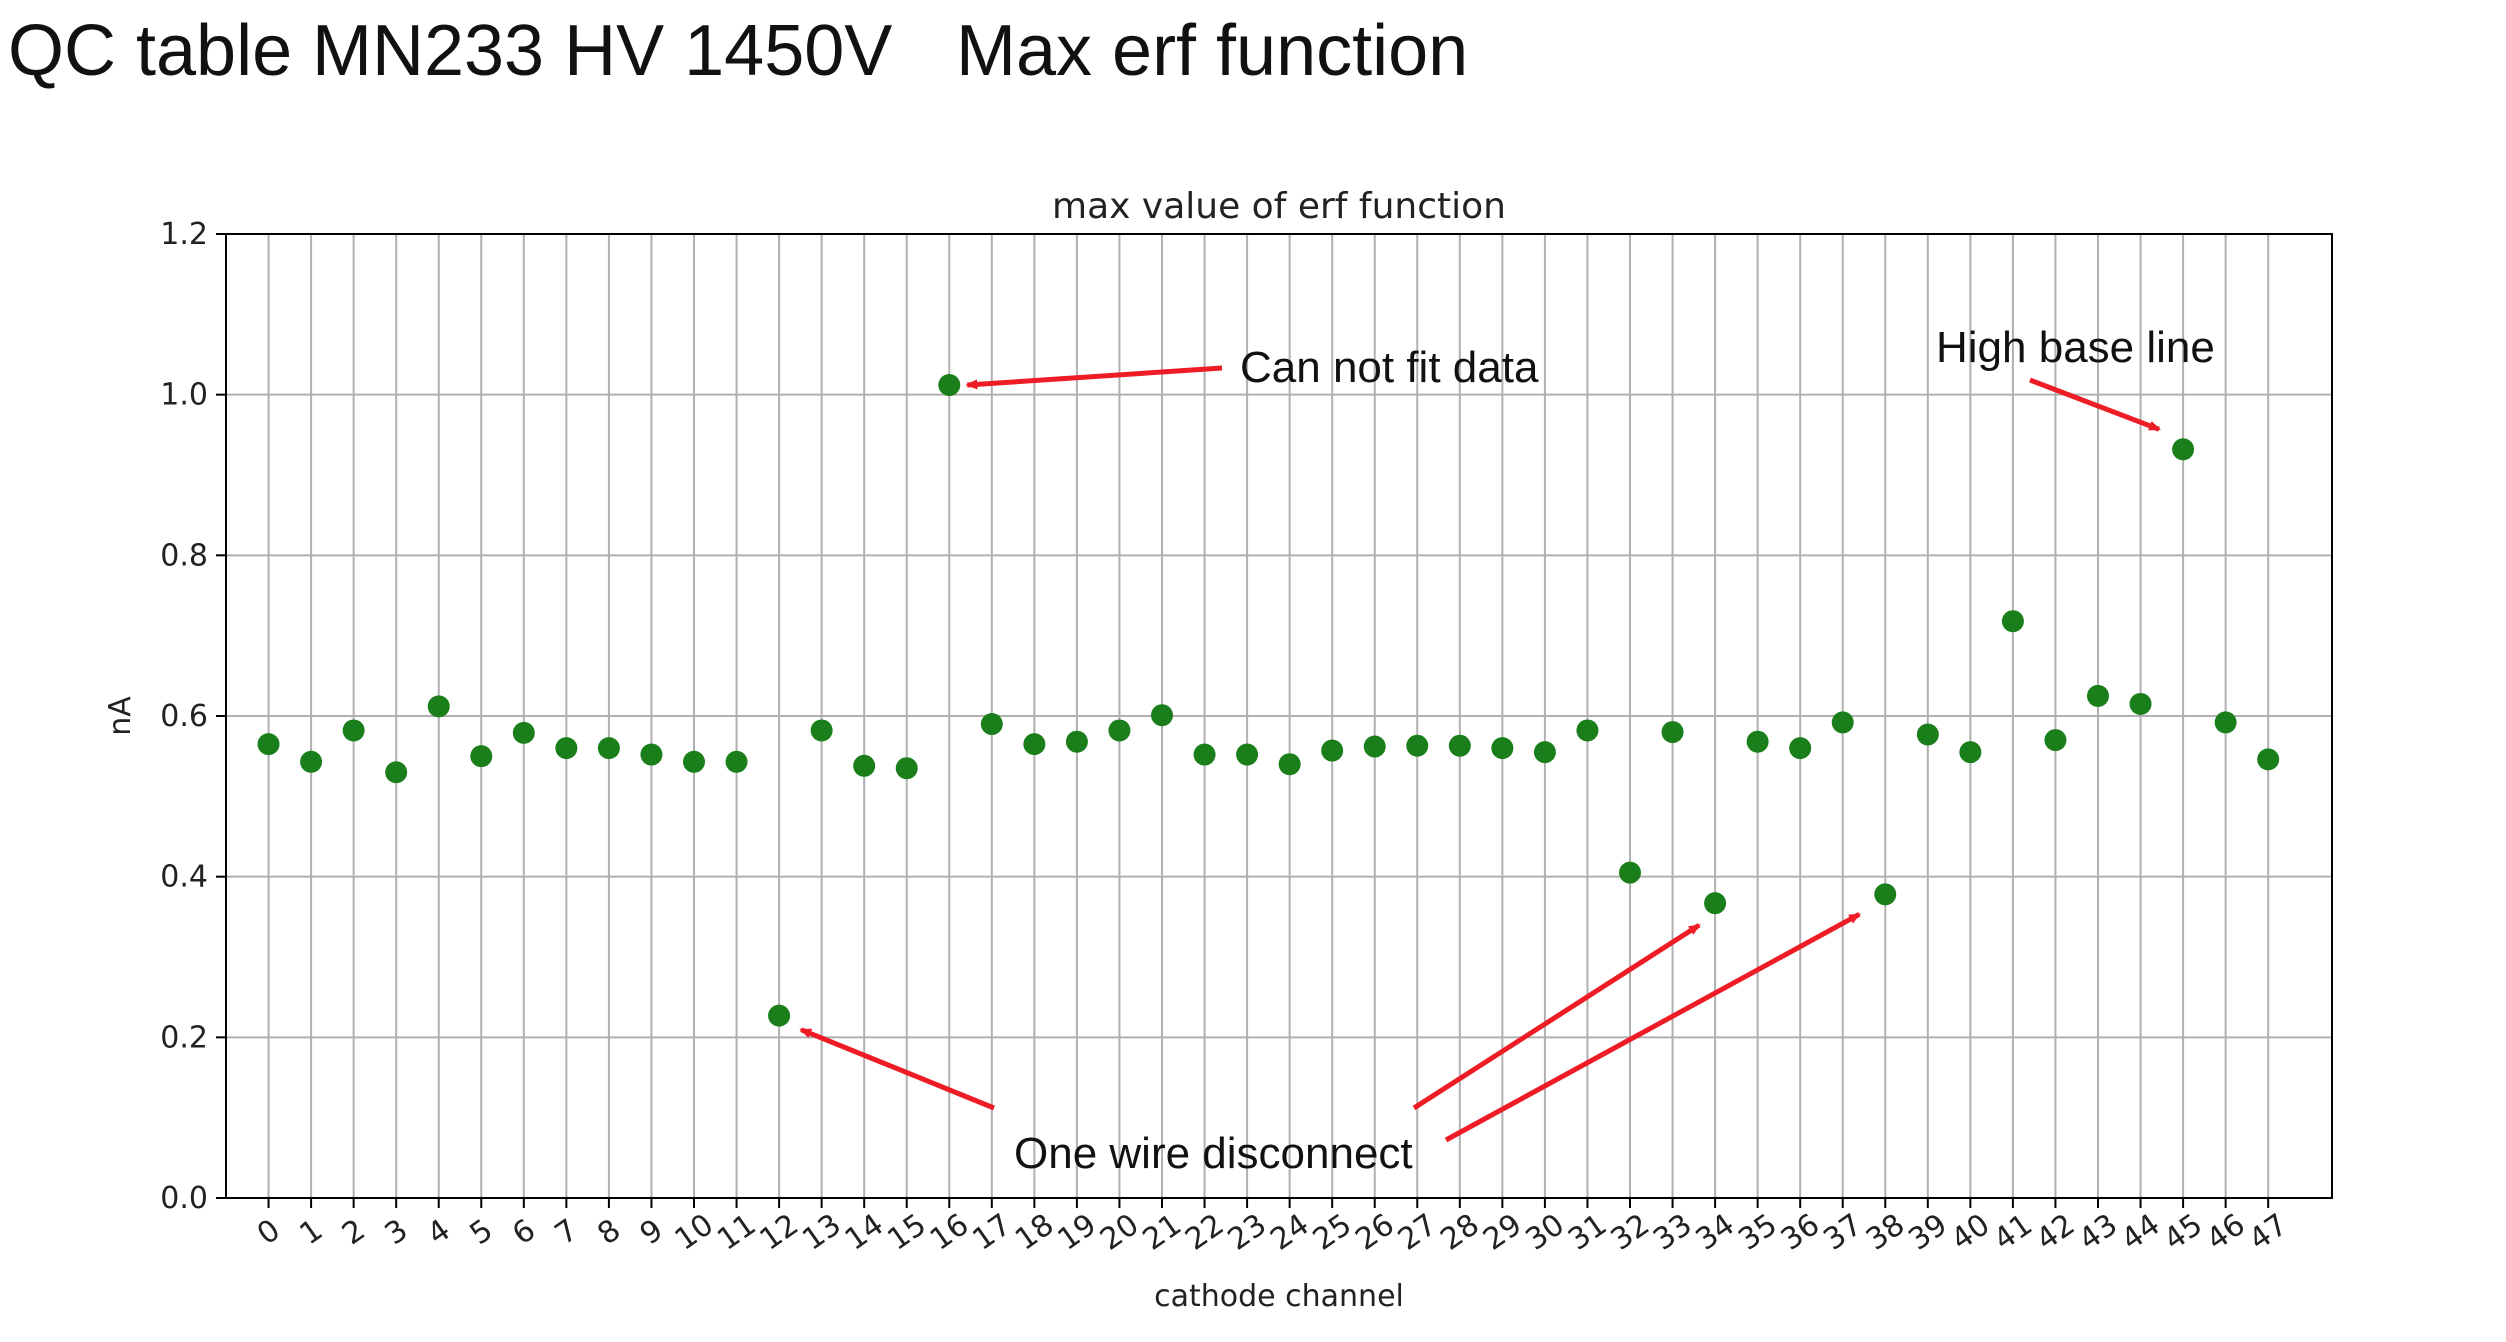  What do you see at coordinates (1389, 367) in the screenshot?
I see `annotation-can-not-fit-data: Can not fit data` at bounding box center [1389, 367].